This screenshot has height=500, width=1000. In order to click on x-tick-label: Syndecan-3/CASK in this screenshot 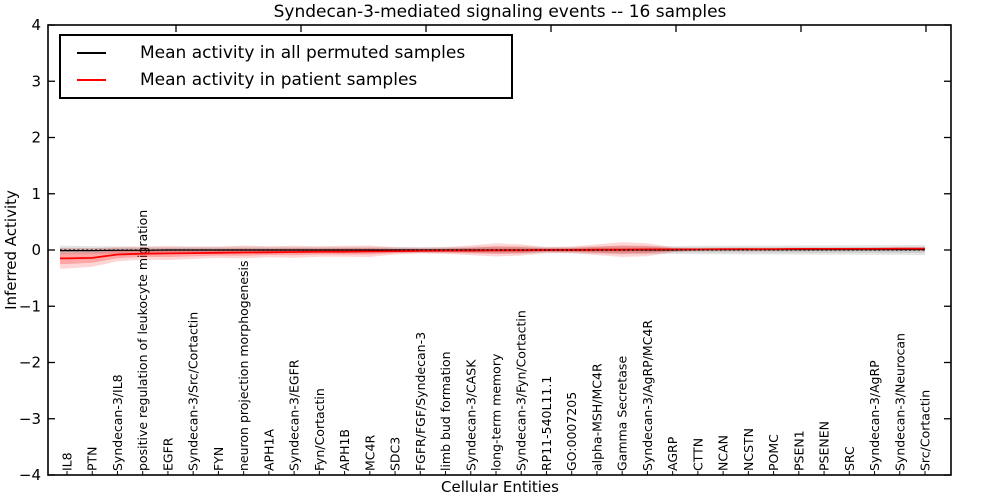, I will do `click(470, 415)`.